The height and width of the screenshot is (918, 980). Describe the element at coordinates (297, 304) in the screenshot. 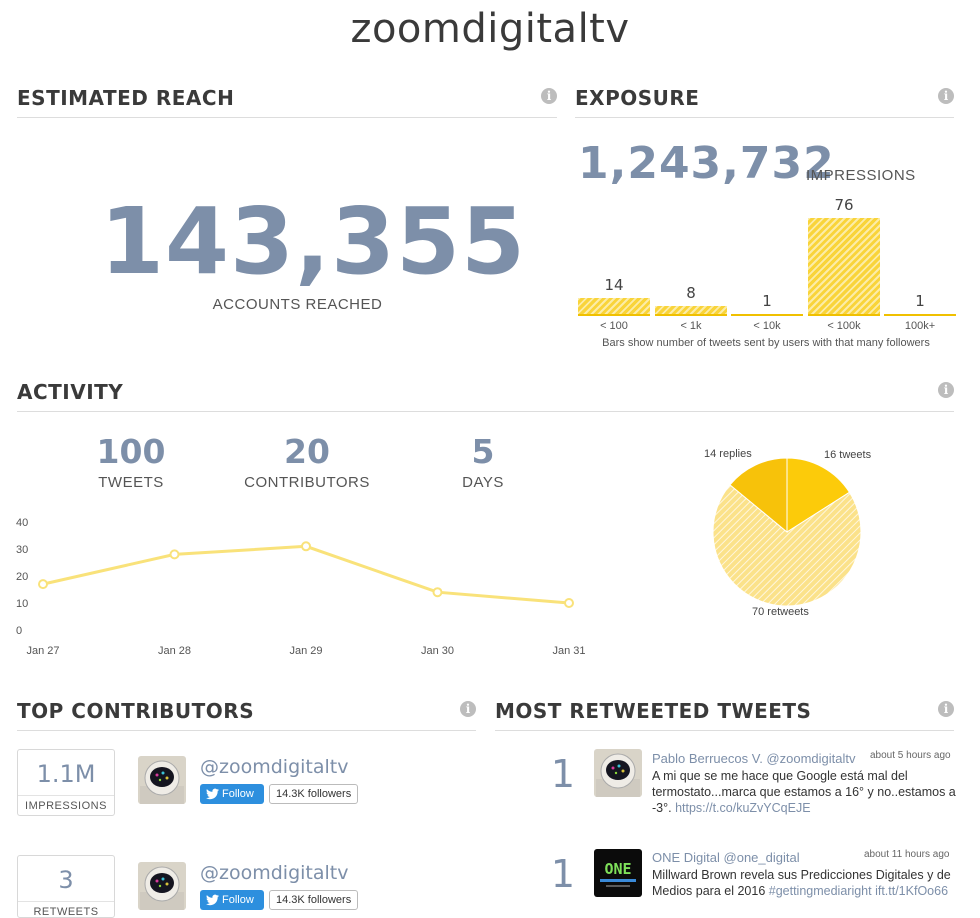

I see `reach-label: ACCOUNTS REACHED` at that location.